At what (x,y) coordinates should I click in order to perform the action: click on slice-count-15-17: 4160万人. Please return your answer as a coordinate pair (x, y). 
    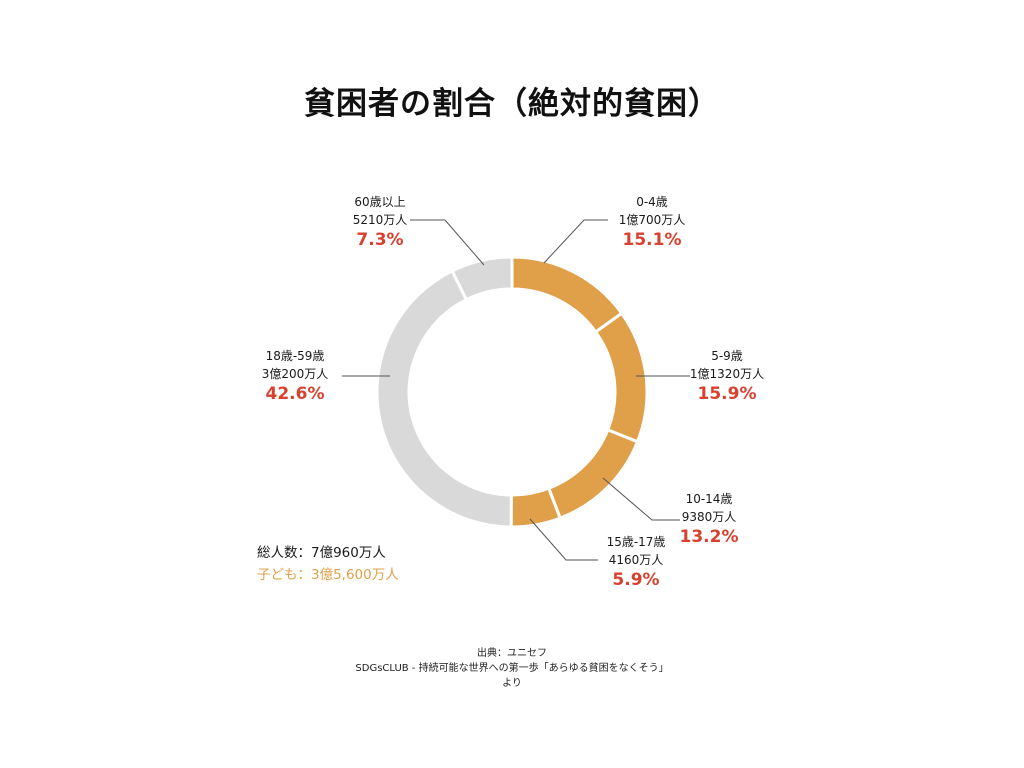
    Looking at the image, I should click on (636, 560).